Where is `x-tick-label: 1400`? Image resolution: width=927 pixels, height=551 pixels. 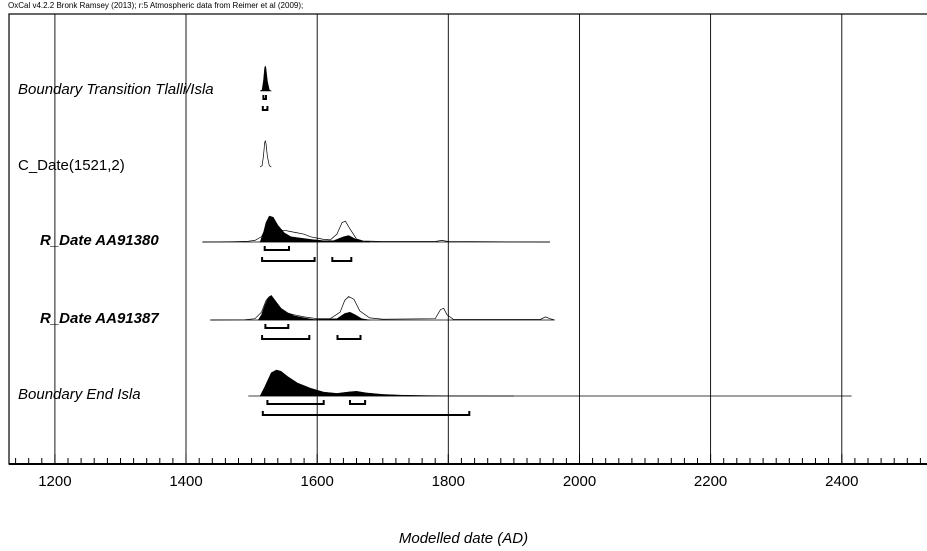 x-tick-label: 1400 is located at coordinates (185, 481).